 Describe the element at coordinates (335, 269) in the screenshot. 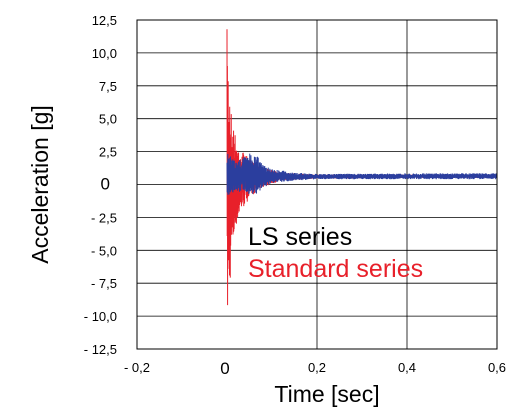

I see `legend-standard-series: Standard series` at that location.